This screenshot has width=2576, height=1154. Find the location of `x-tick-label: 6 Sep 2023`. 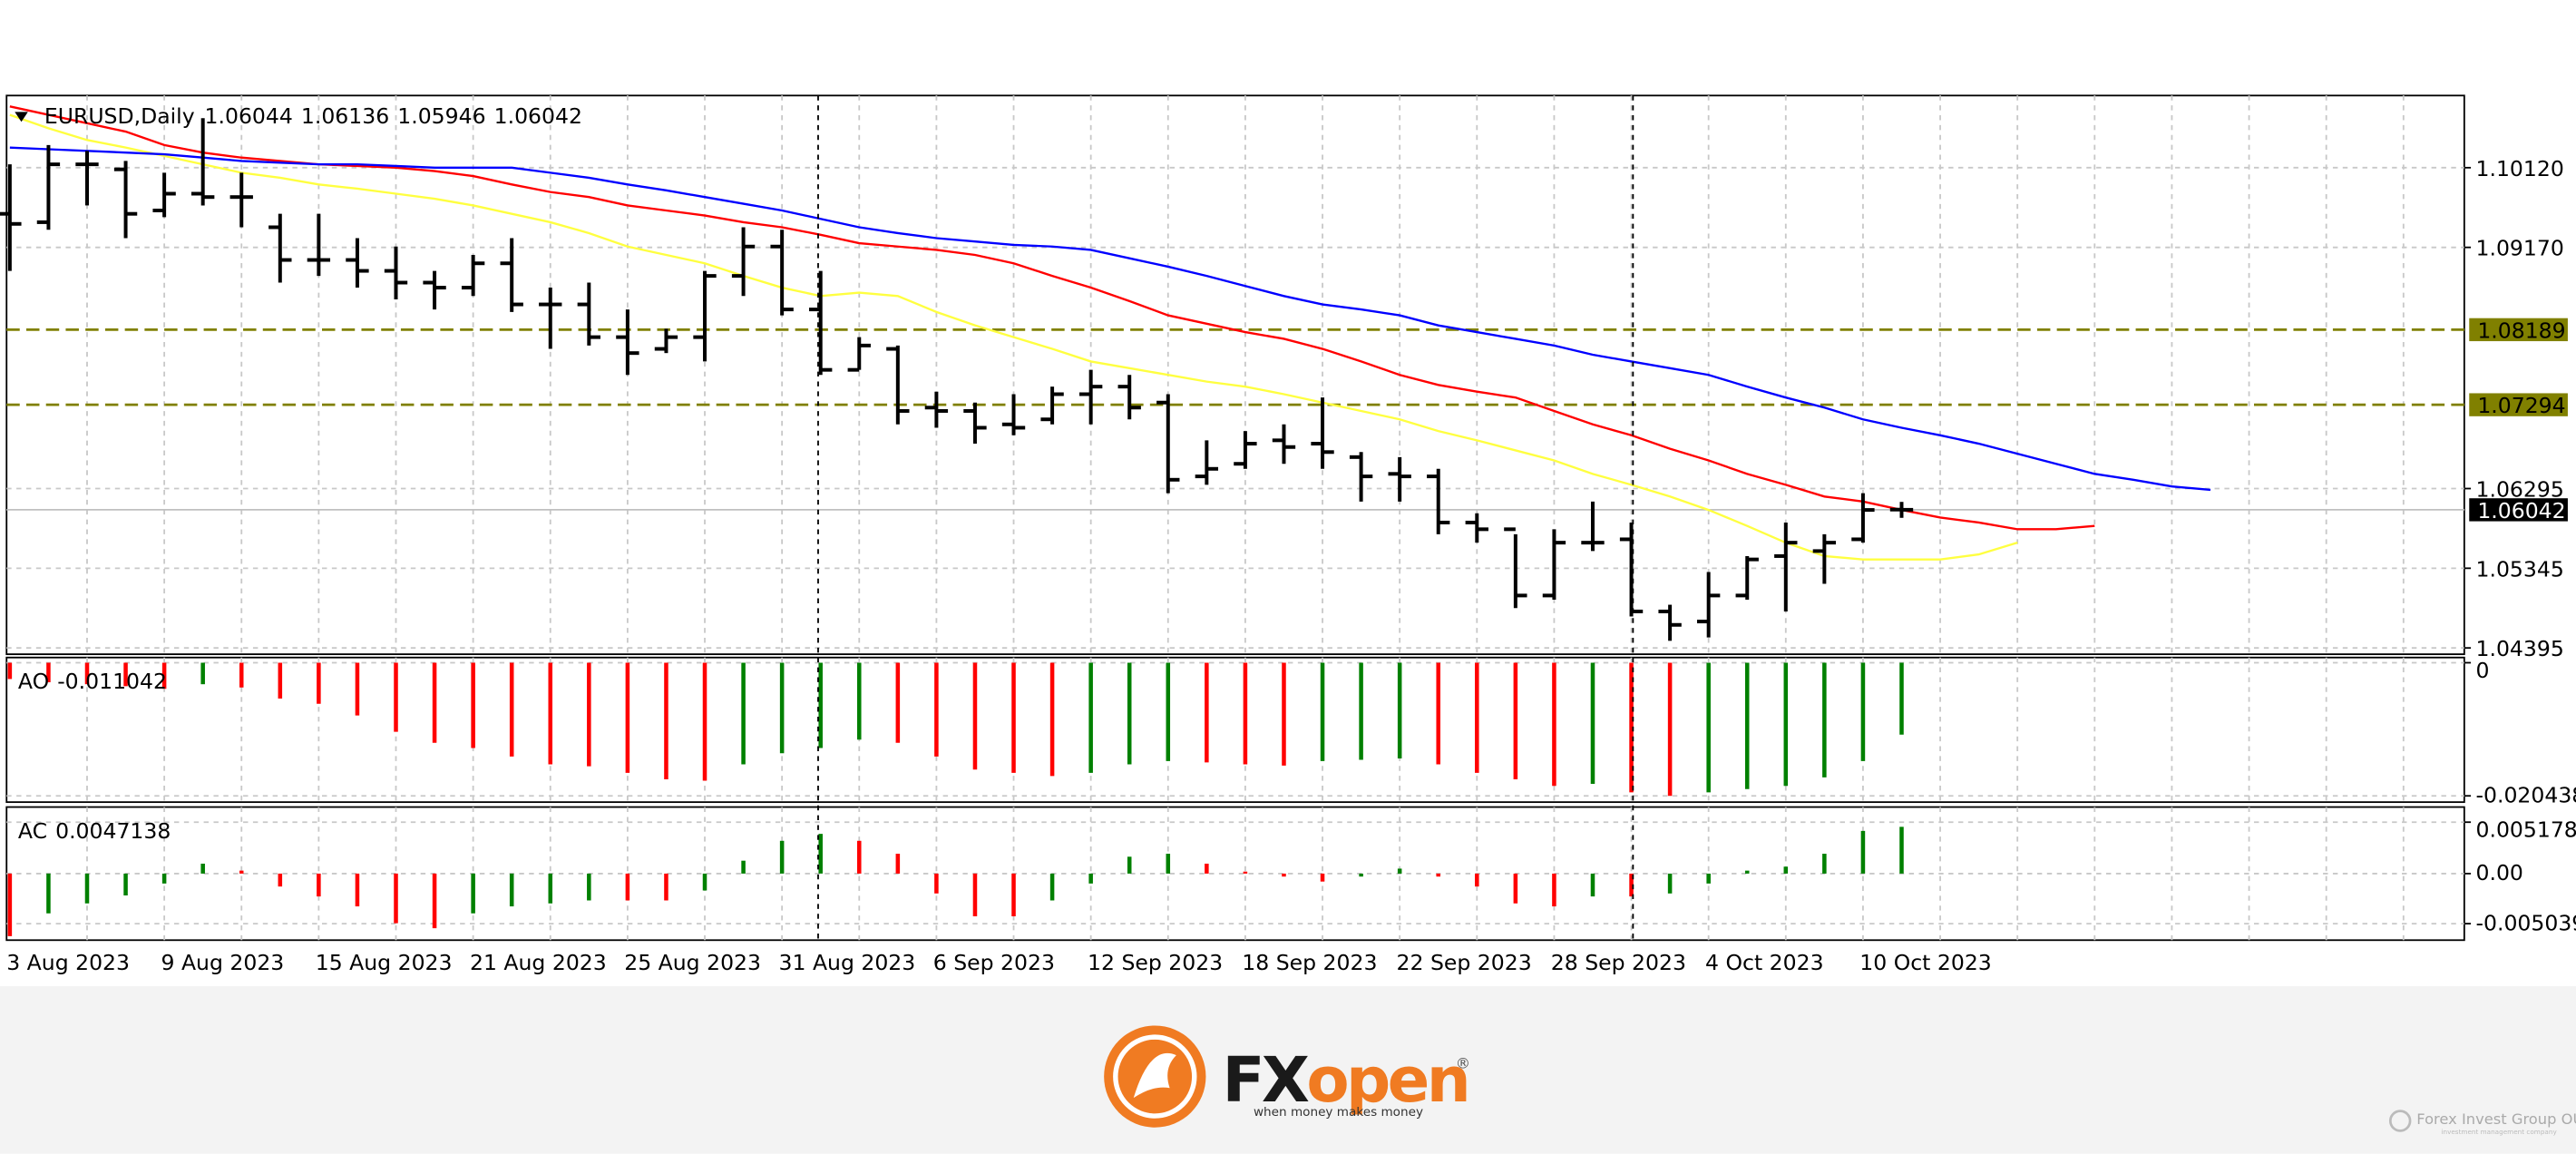

x-tick-label: 6 Sep 2023 is located at coordinates (994, 962).